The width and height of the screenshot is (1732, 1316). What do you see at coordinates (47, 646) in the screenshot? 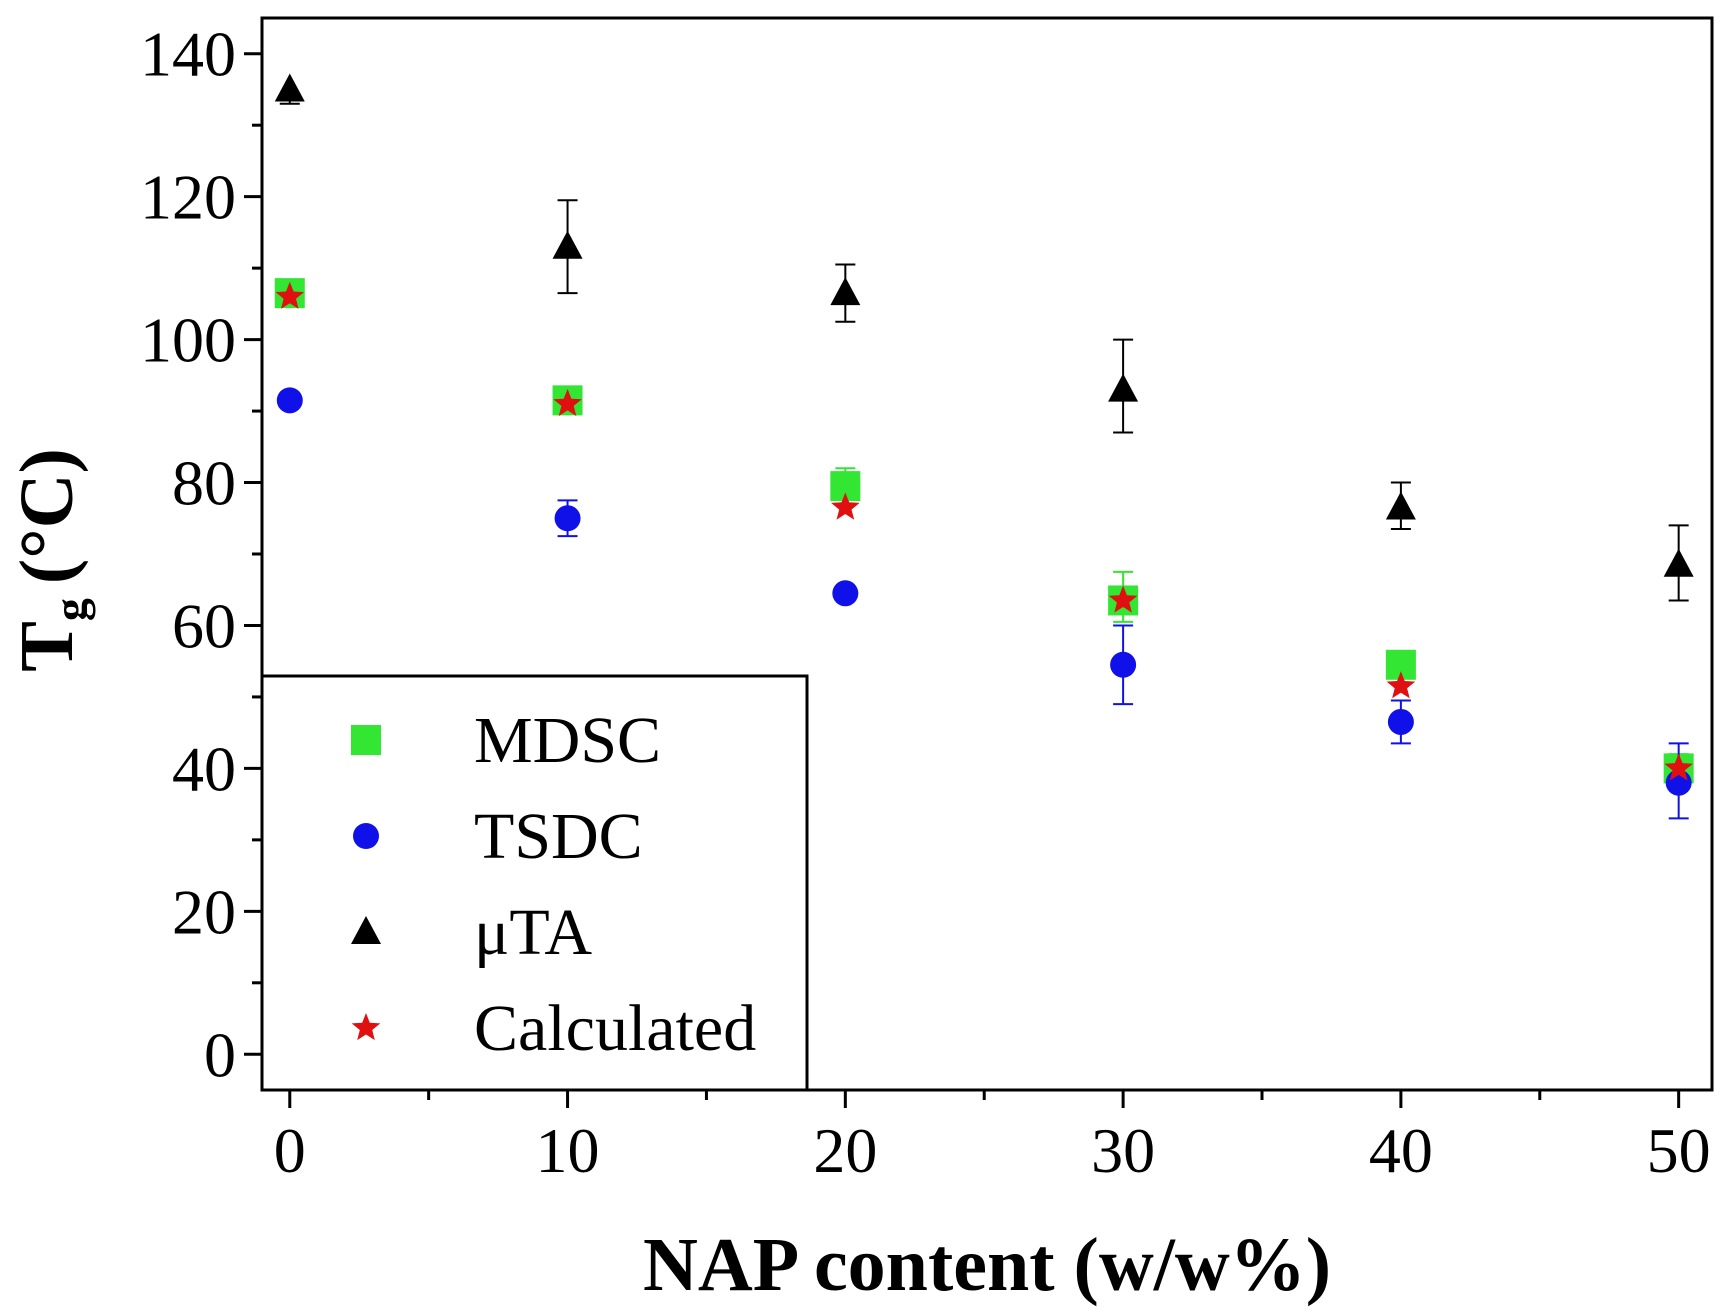
I see `y-axis-title-main: T` at bounding box center [47, 646].